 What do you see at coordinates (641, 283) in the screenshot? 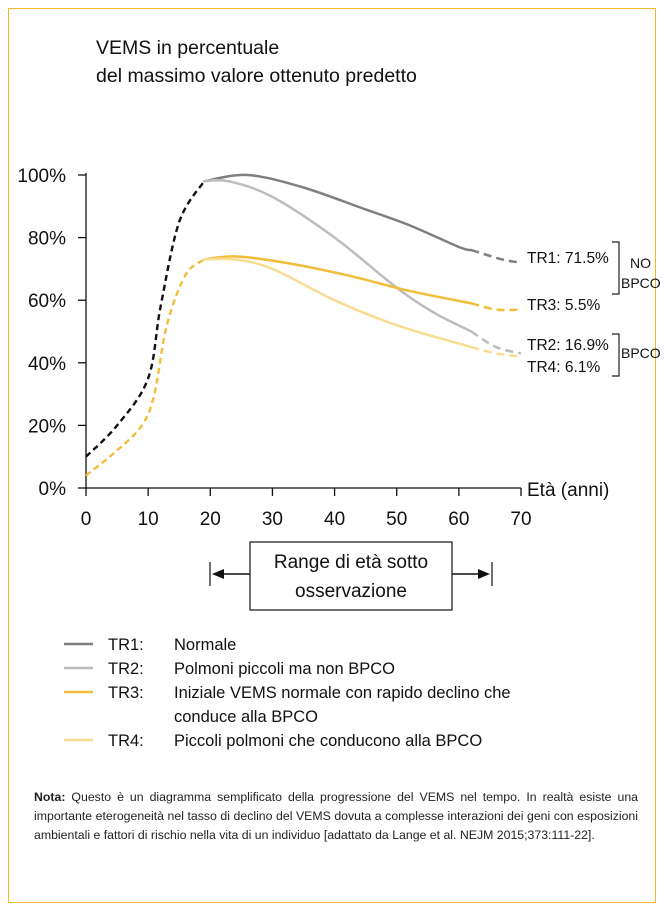
I see `no-bpco-label-line2: BPCO` at bounding box center [641, 283].